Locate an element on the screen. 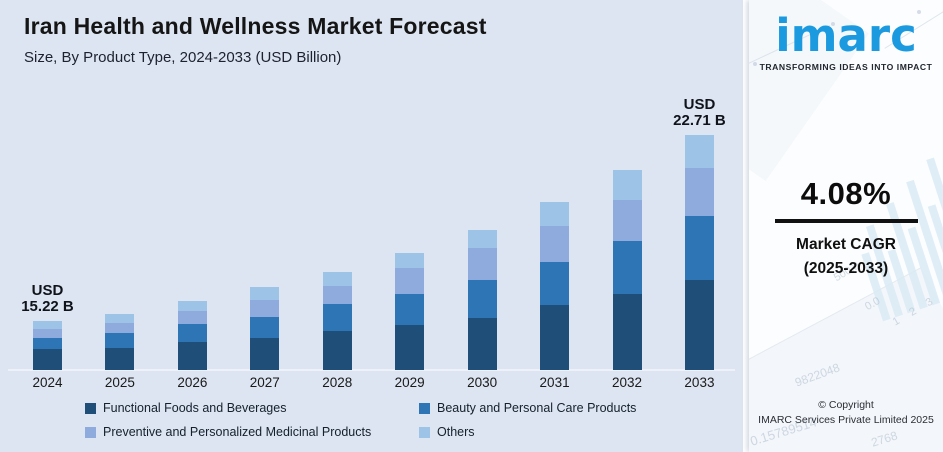 The height and width of the screenshot is (452, 943). value-label-2033: USD 22.71 B is located at coordinates (699, 113).